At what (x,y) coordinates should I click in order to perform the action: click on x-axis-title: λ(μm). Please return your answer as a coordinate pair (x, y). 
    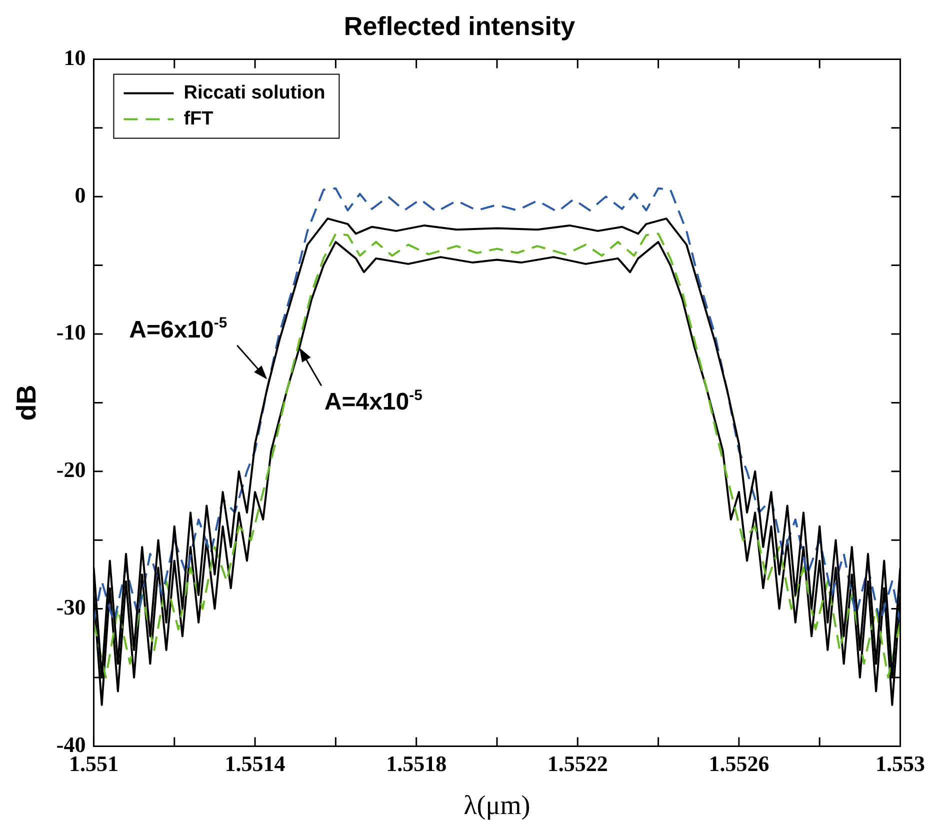
    Looking at the image, I should click on (497, 805).